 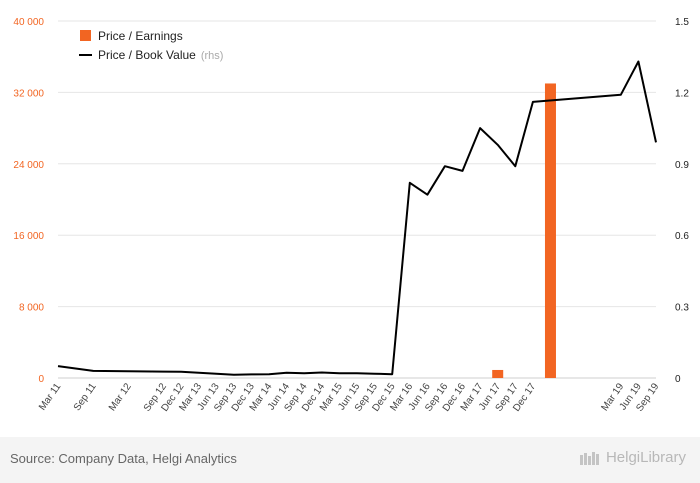 What do you see at coordinates (28, 22) in the screenshot?
I see `y-left-tick-label: 40 000` at bounding box center [28, 22].